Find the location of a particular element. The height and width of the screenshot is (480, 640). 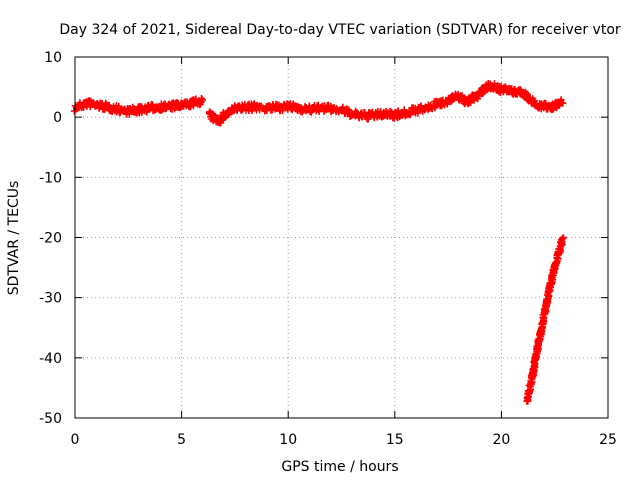

x-tick-label: 25 is located at coordinates (608, 440).